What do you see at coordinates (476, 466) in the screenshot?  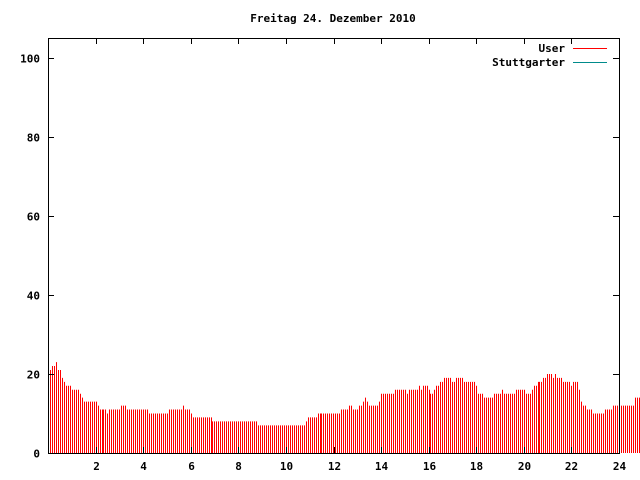 I see `x-tick-label: 18` at bounding box center [476, 466].